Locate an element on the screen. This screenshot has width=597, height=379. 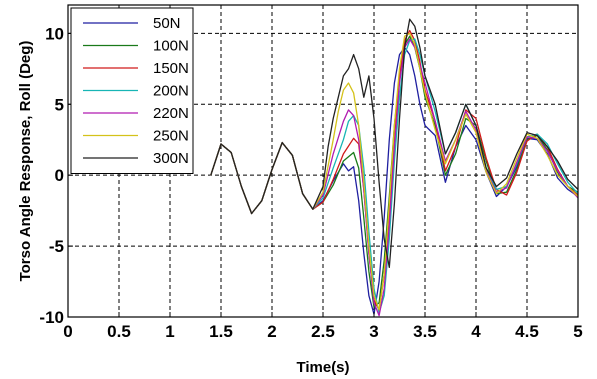
legend-label: 100N is located at coordinates (171, 46).